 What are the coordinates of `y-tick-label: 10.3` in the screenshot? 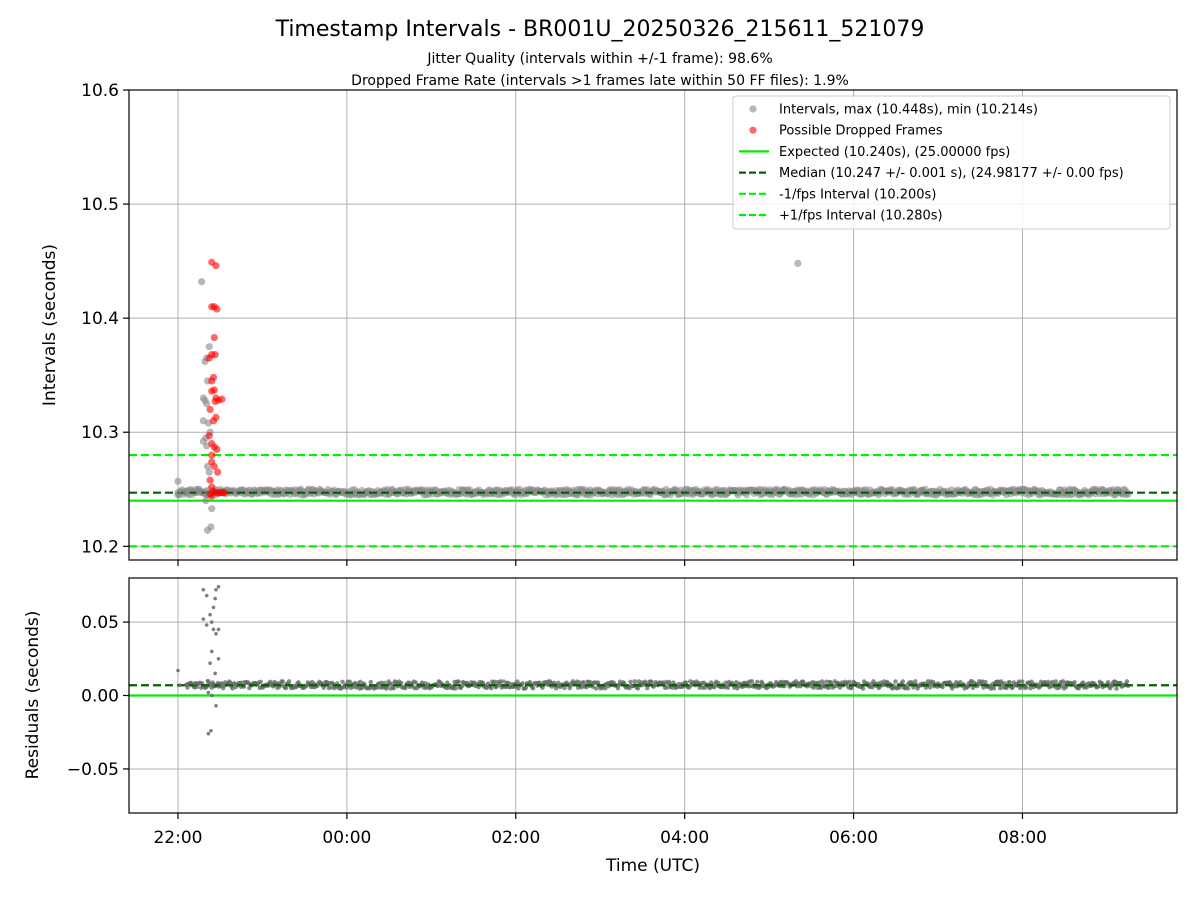 It's located at (100, 433).